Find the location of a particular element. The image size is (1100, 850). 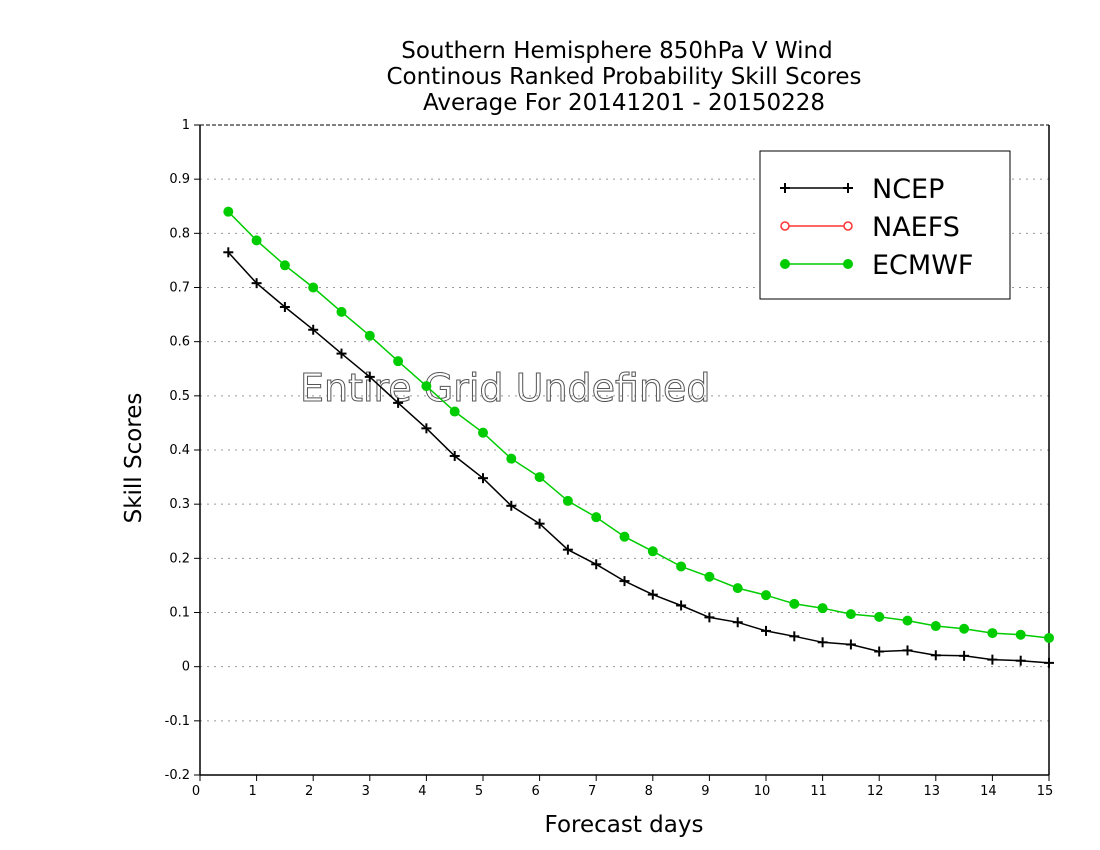

x-axis-label: Forecast days is located at coordinates (624, 825).